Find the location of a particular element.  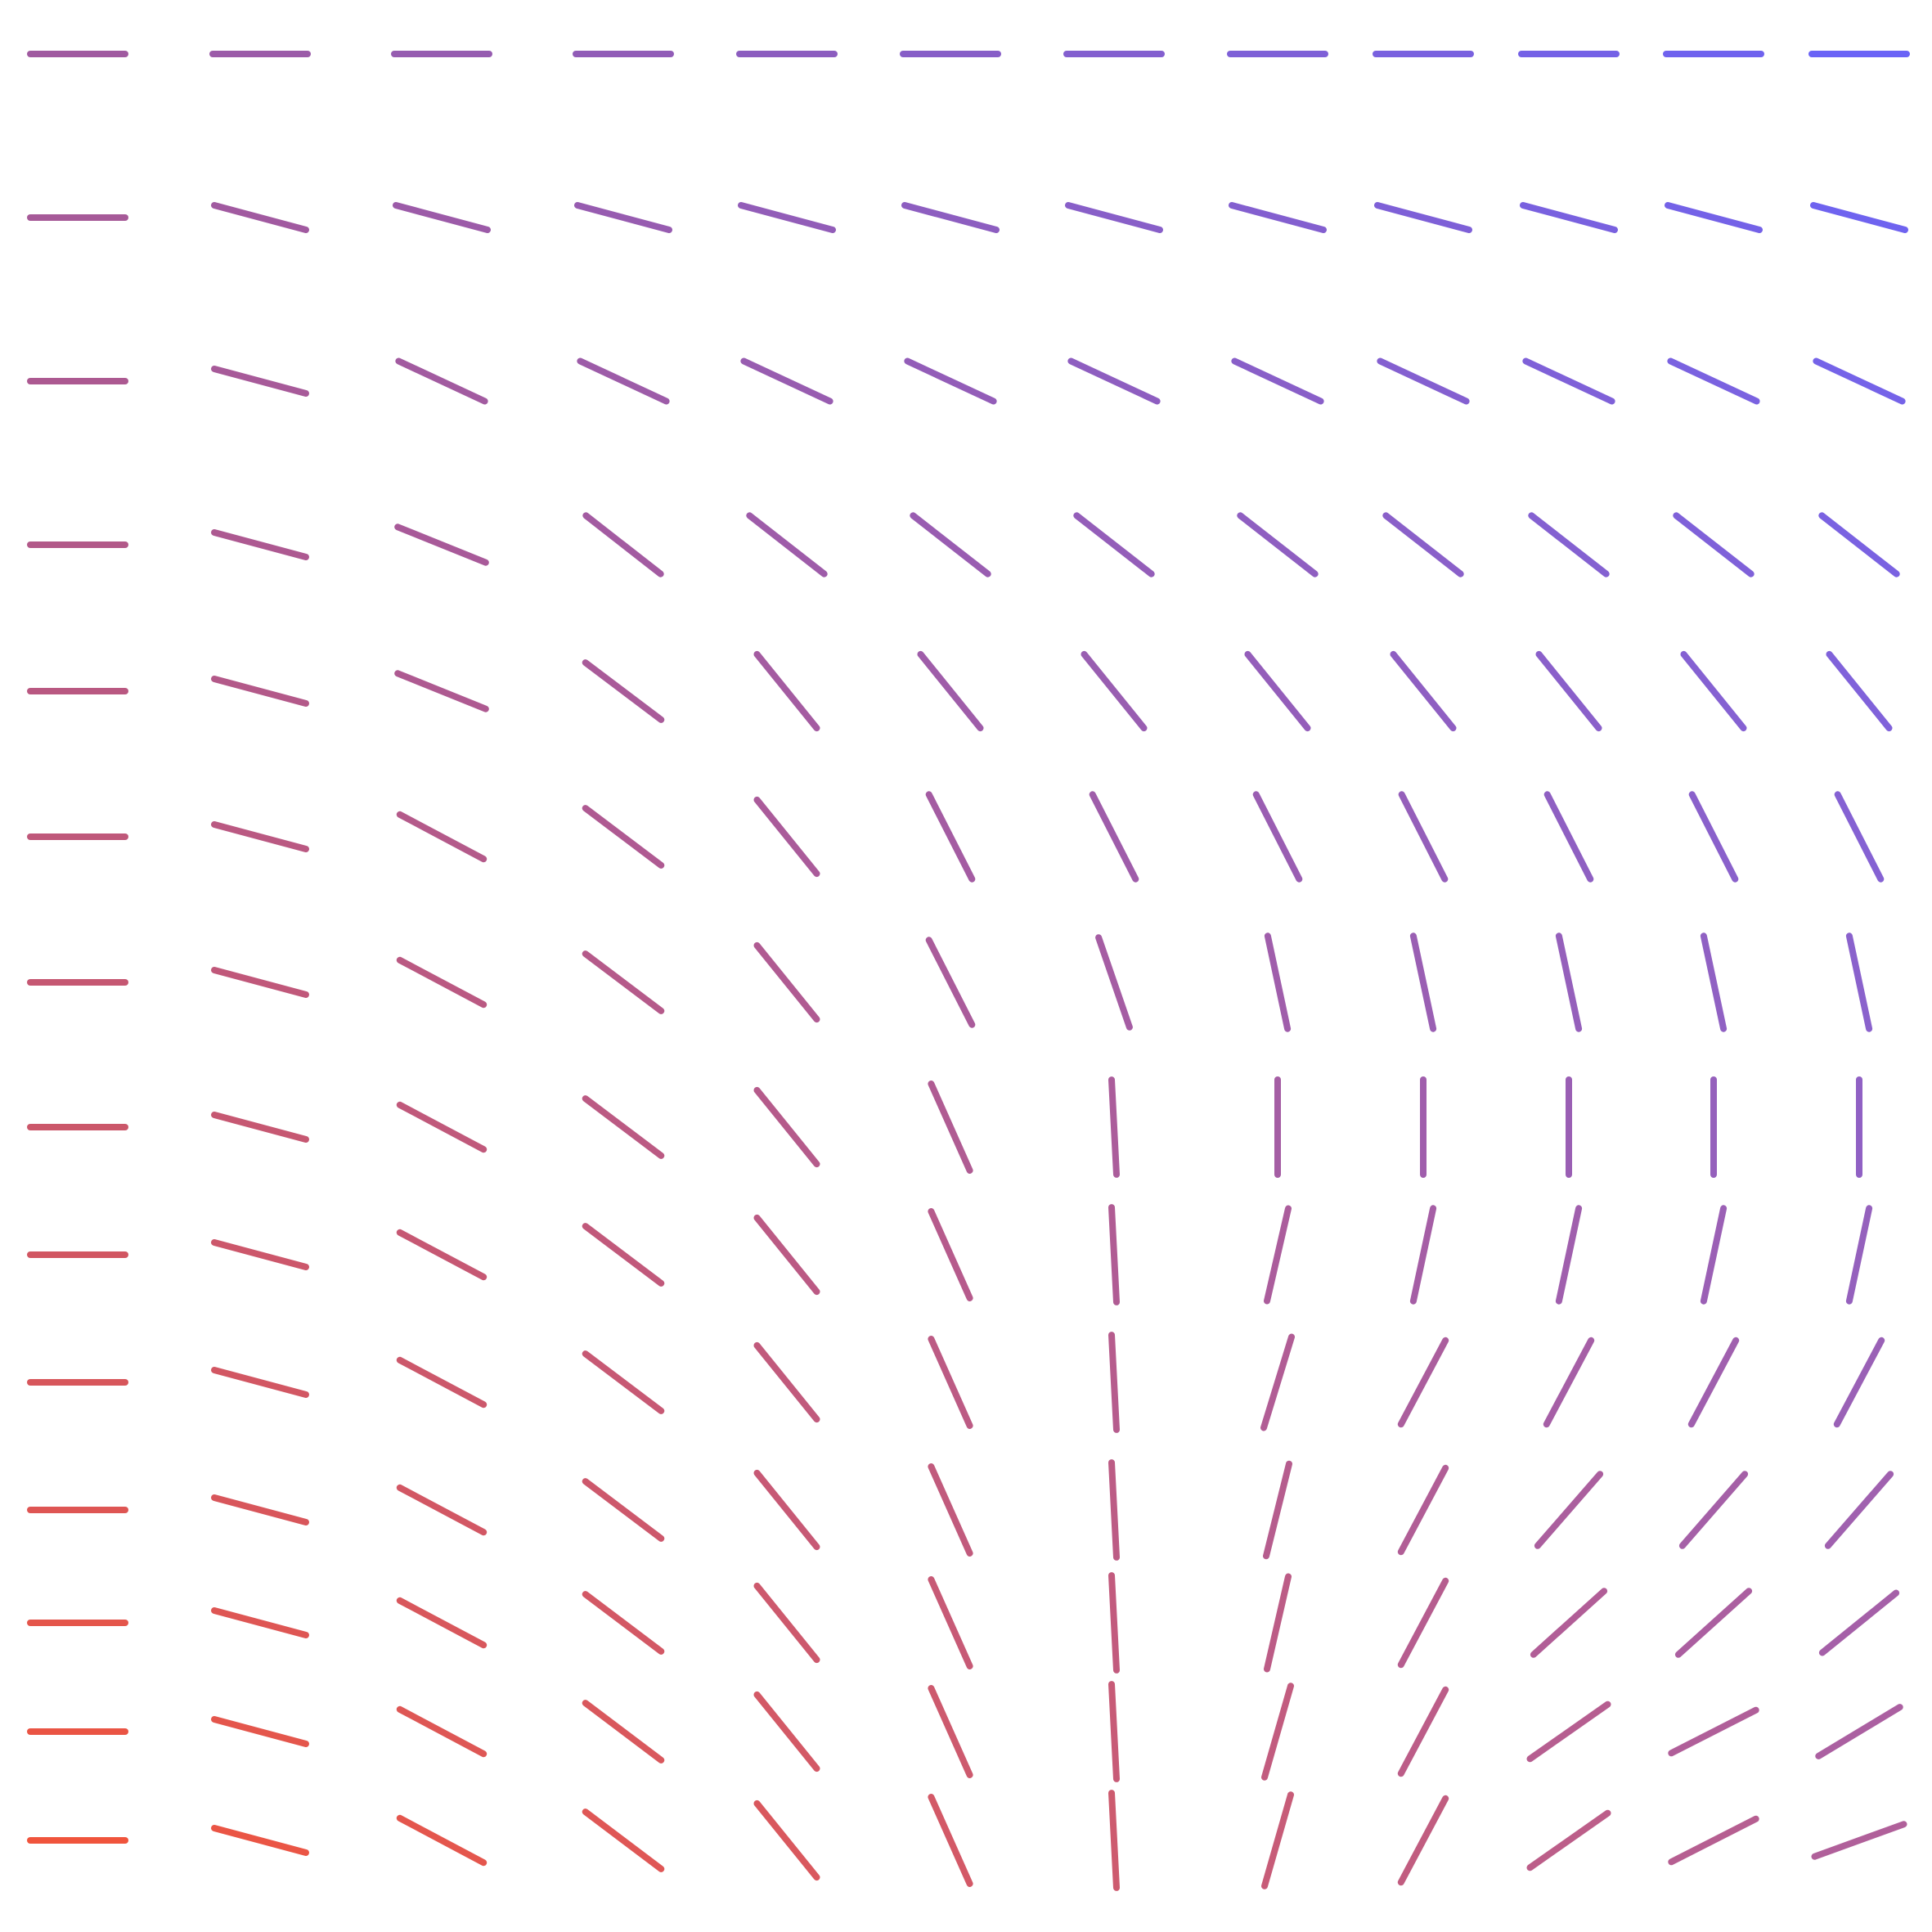

field-segment-r11-c8 is located at coordinates (1423, 1623).